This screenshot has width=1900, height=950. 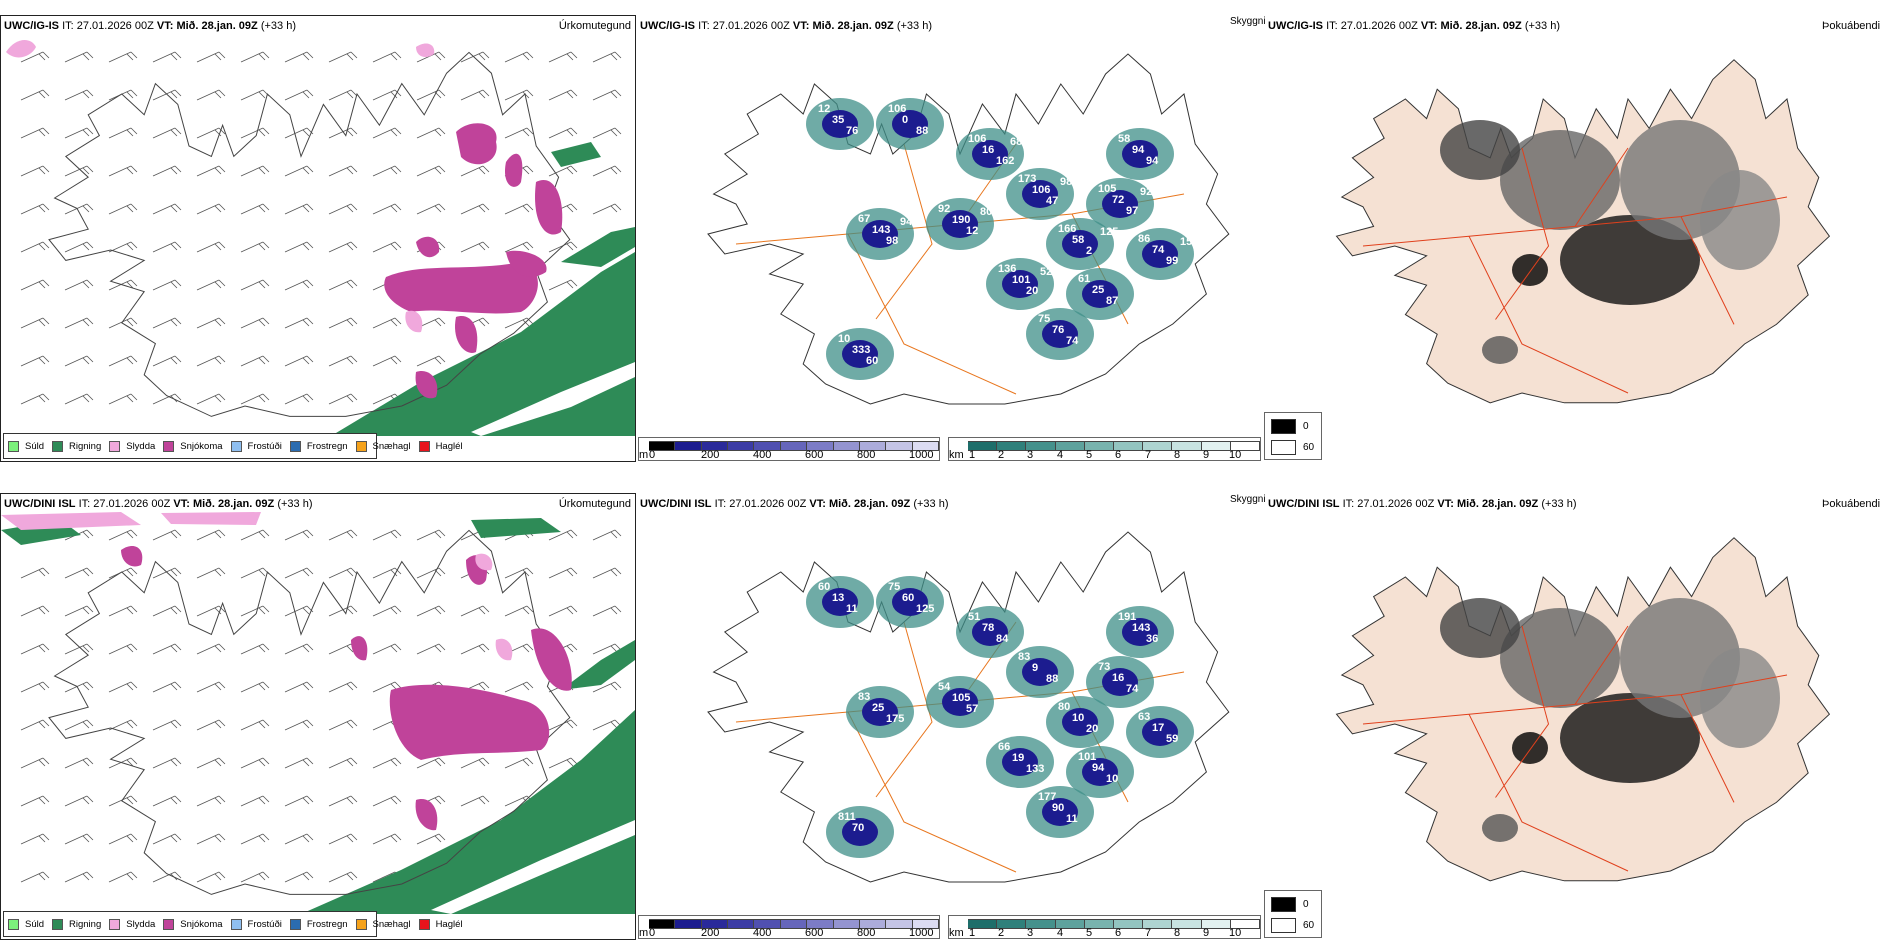 I want to click on legend-item: Rigning, so click(x=76, y=924).